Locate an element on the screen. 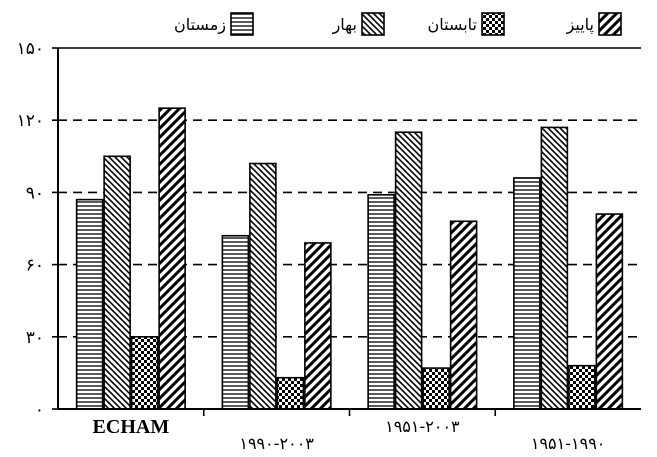 Image resolution: width=657 pixels, height=457 pixels. legend-item-autumn: پاییز is located at coordinates (594, 24).